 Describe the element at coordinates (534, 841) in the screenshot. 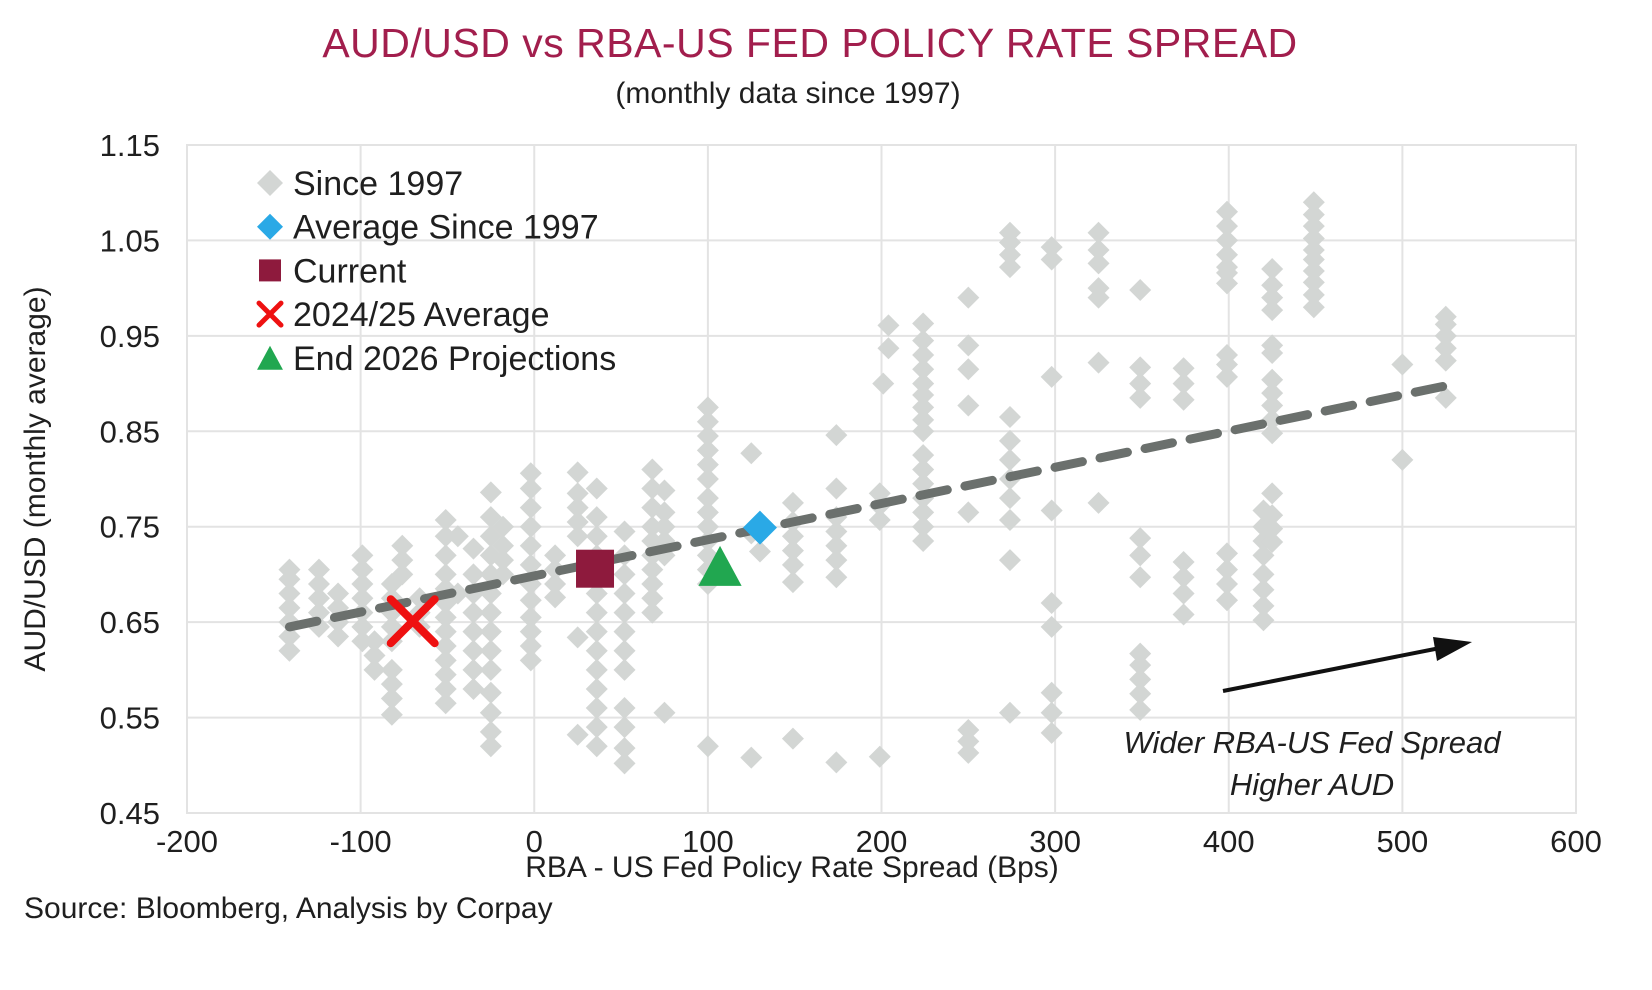

I see `x-tick-label: 0` at that location.